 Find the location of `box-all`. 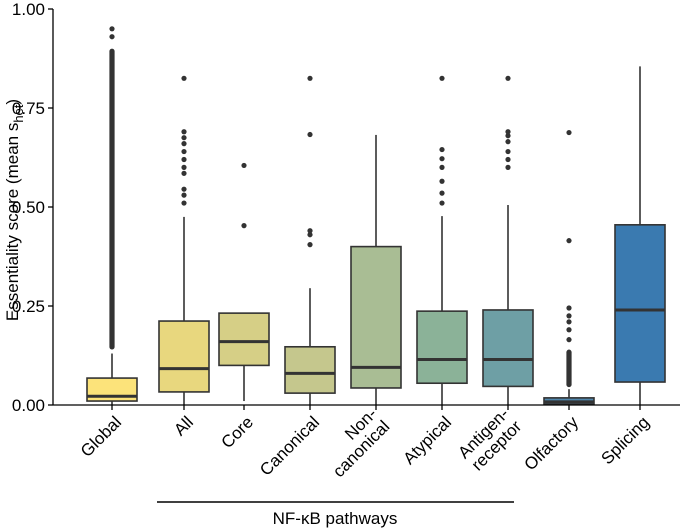

box-all is located at coordinates (184, 240).